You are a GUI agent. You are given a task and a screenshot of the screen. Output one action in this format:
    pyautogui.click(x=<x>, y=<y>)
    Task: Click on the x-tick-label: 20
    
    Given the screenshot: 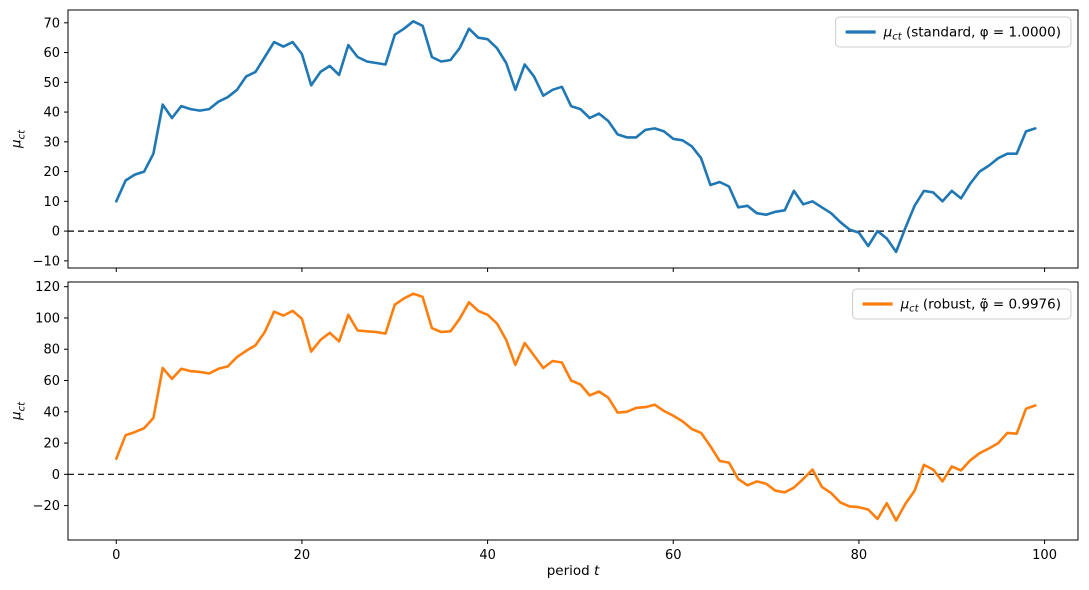 What is the action you would take?
    pyautogui.click(x=302, y=555)
    